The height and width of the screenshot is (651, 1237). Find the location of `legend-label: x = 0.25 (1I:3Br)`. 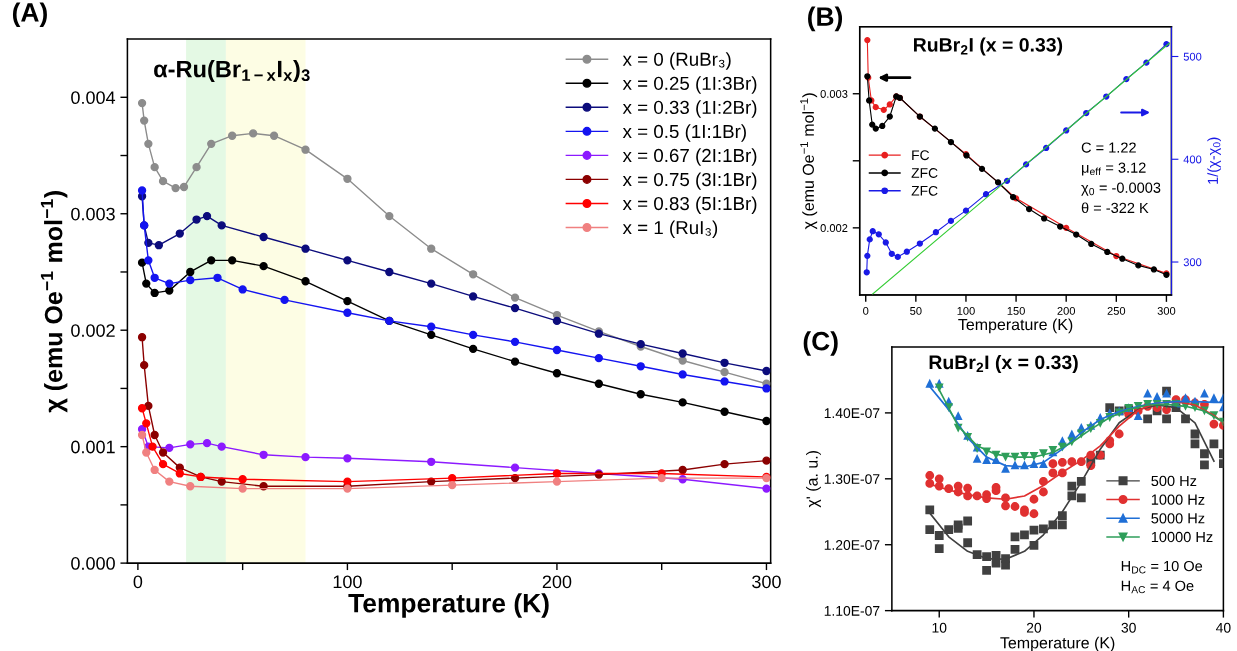

legend-label: x = 0.25 (1I:3Br) is located at coordinates (689, 85).